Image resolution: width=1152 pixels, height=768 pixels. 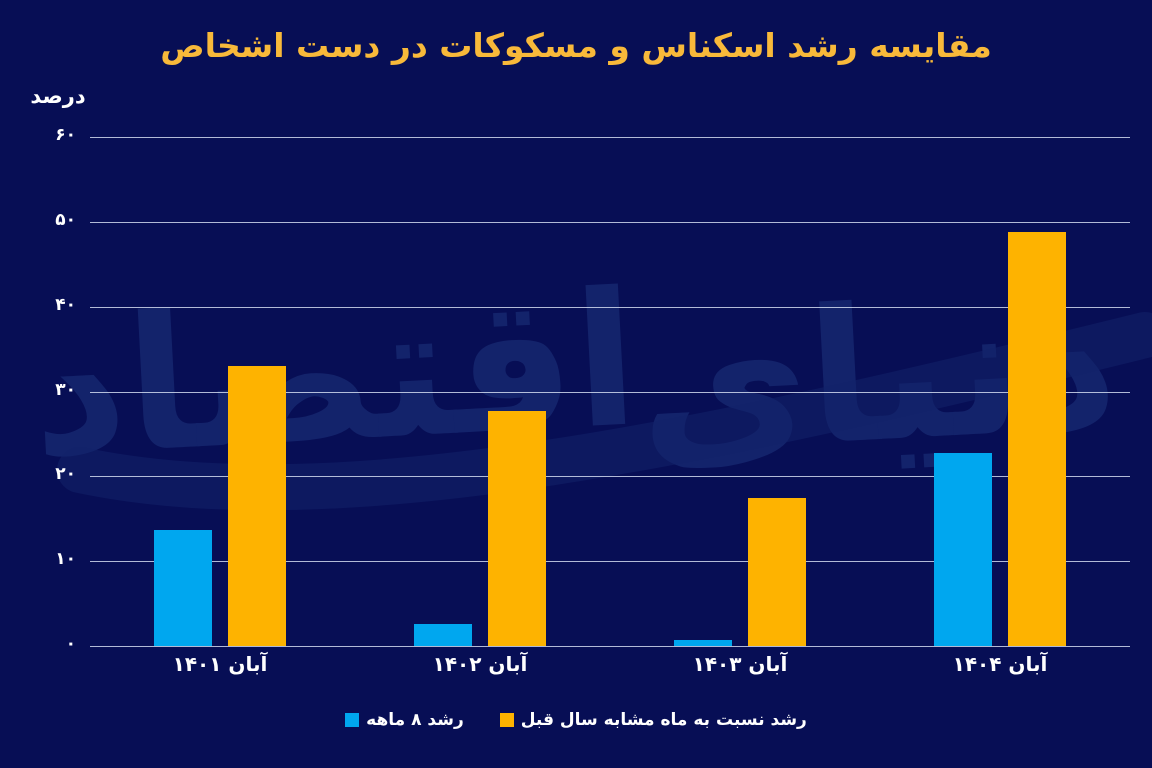 I want to click on legend-label-orange: رشد نسبت به ماه مشابه سال قبل, so click(x=663, y=720).